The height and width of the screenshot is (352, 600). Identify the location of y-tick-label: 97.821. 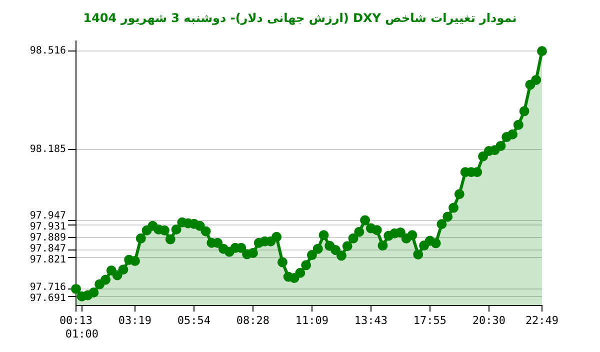
(48, 260).